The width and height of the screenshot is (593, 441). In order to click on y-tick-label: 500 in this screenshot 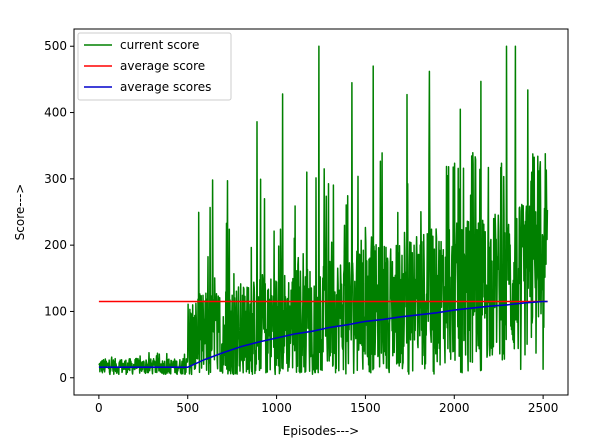, I will do `click(55, 46)`.